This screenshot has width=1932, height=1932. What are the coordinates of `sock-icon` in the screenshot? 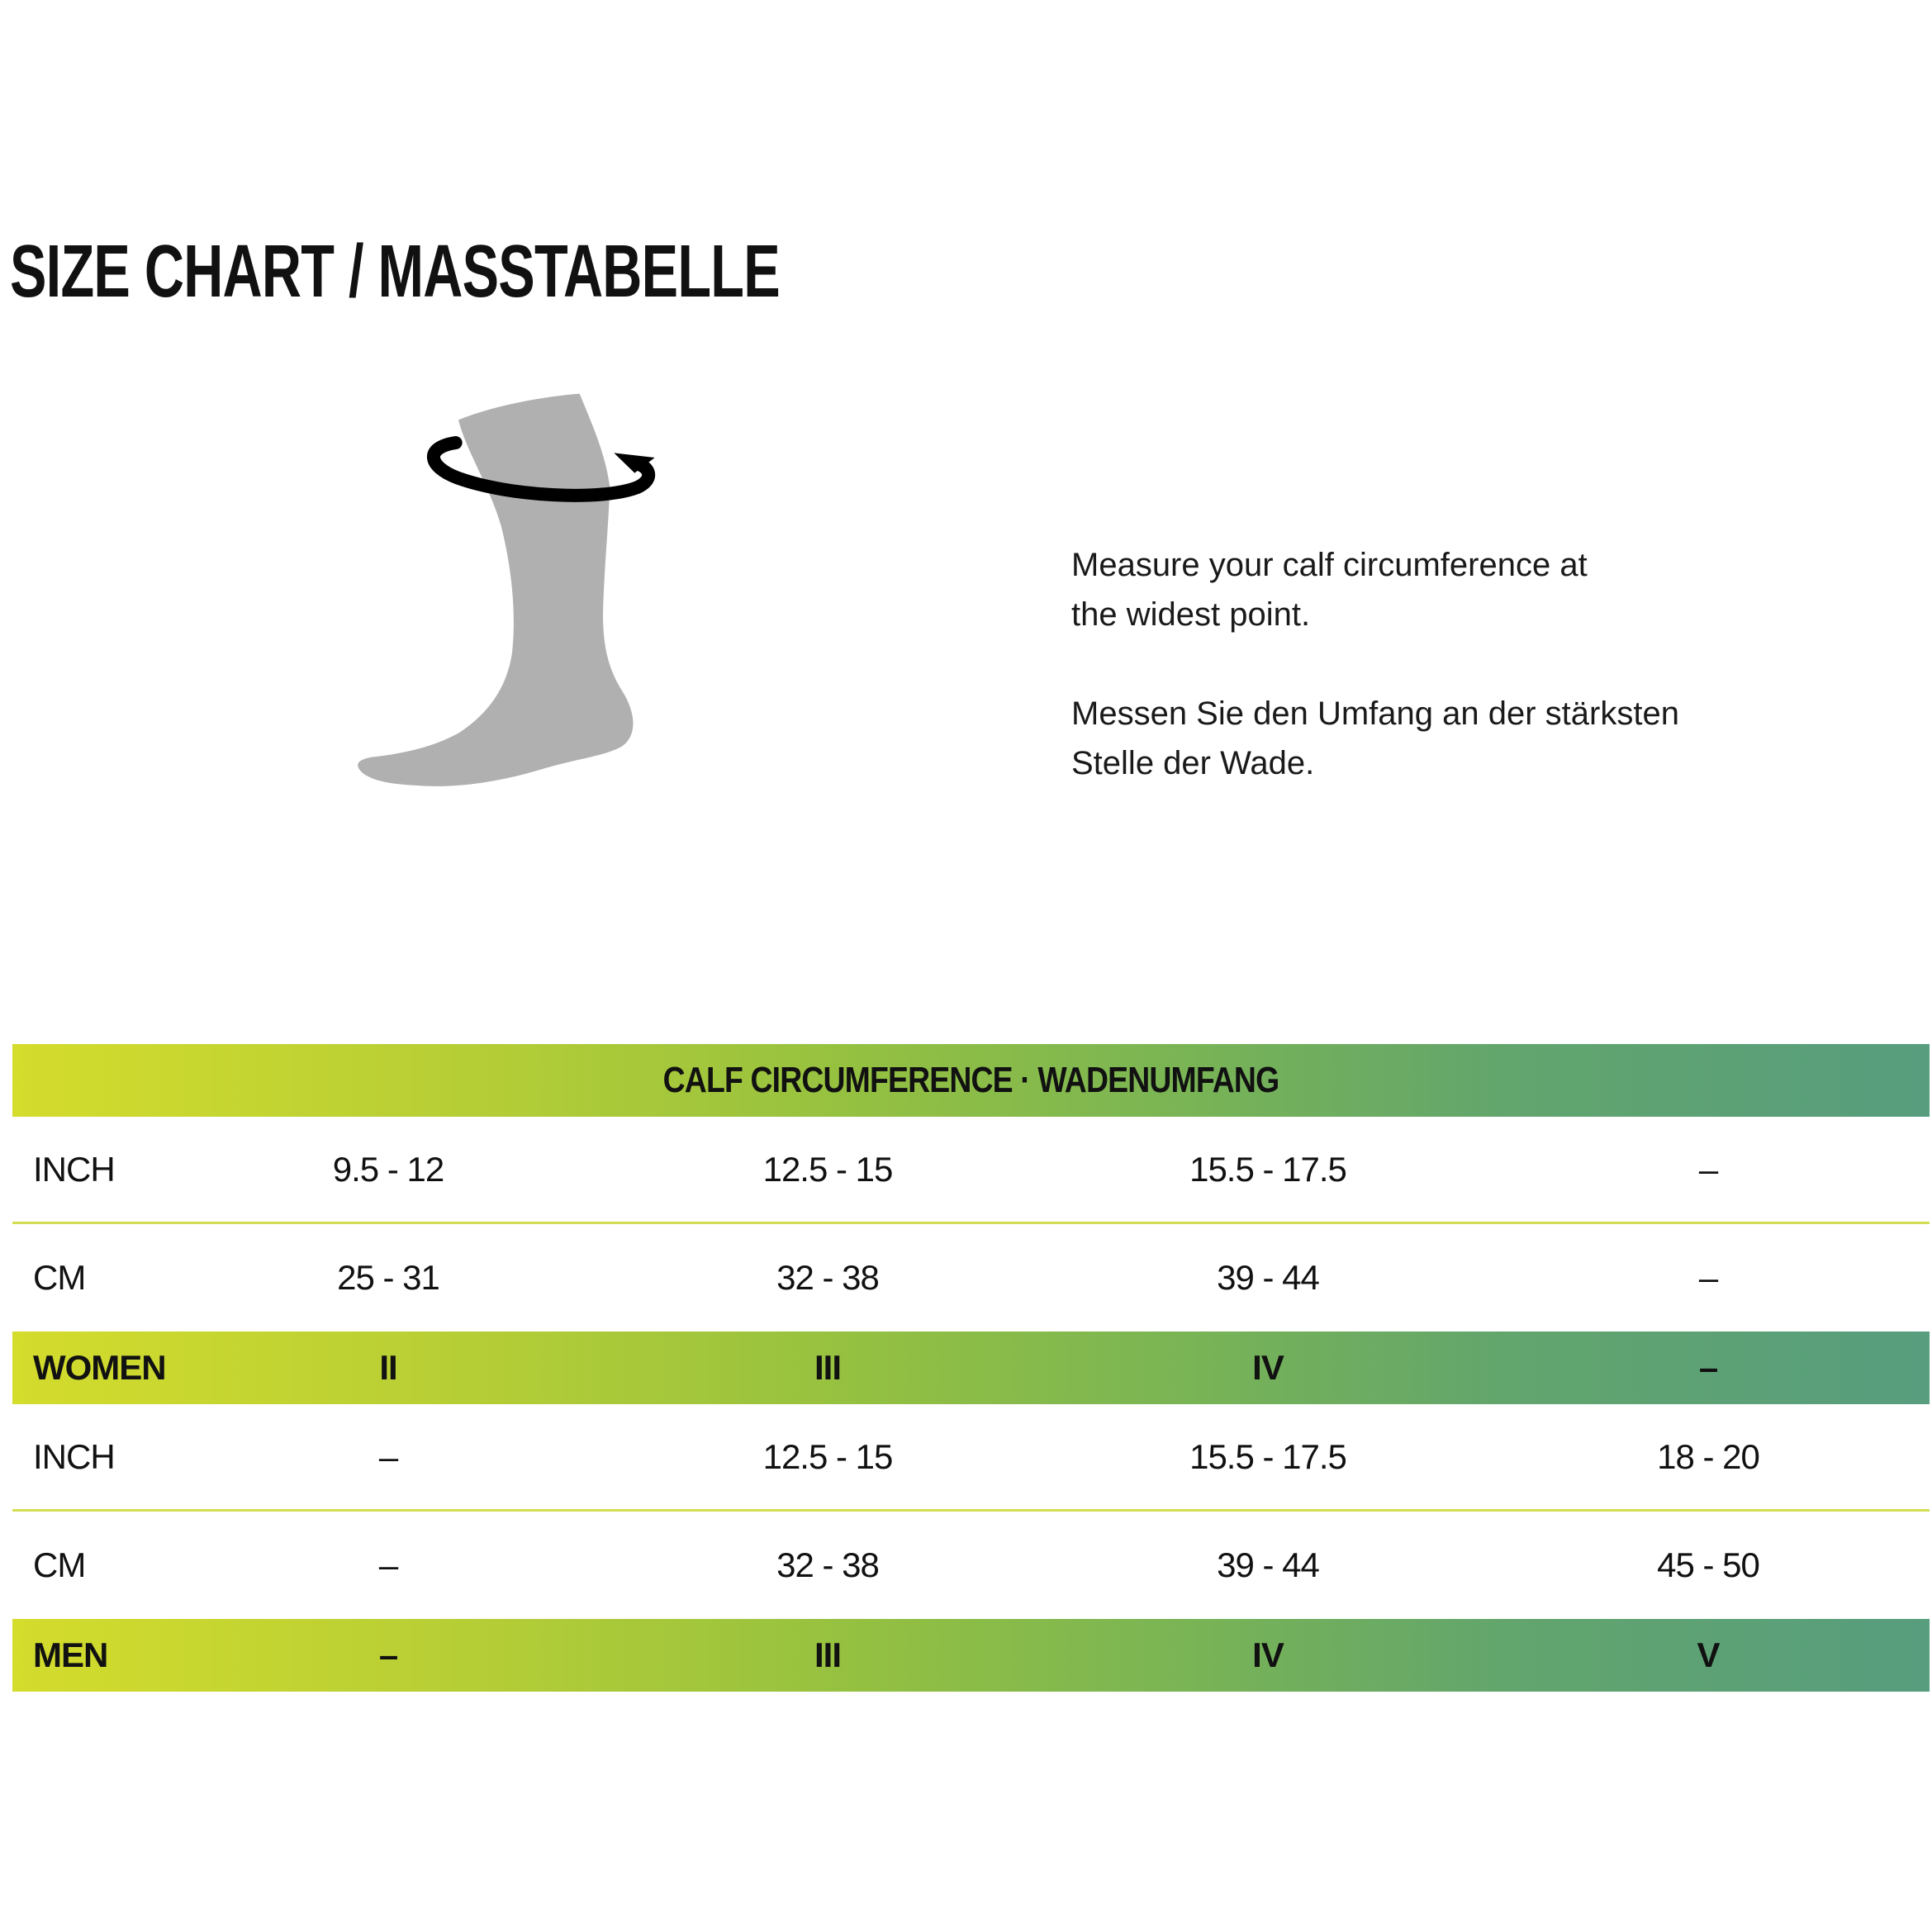 It's located at (496, 590).